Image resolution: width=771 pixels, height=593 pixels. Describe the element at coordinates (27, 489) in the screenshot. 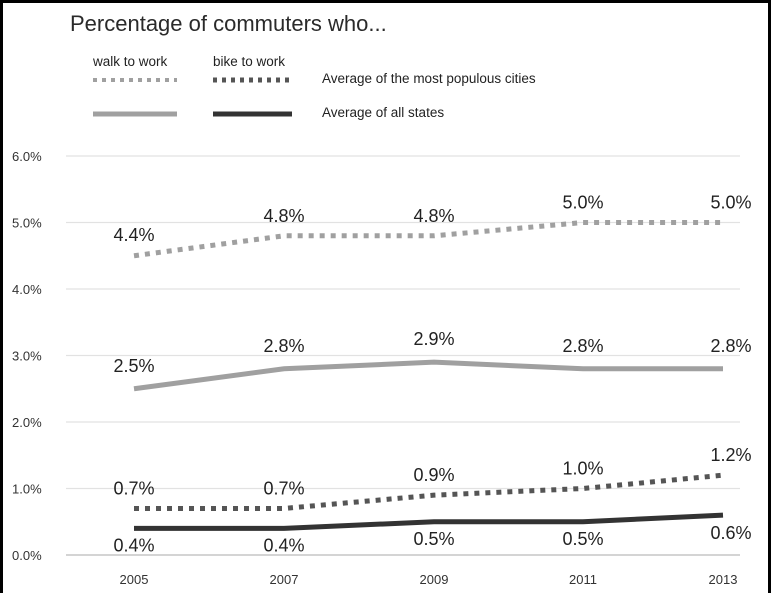

I see `y-tick-label: 1.0%` at that location.